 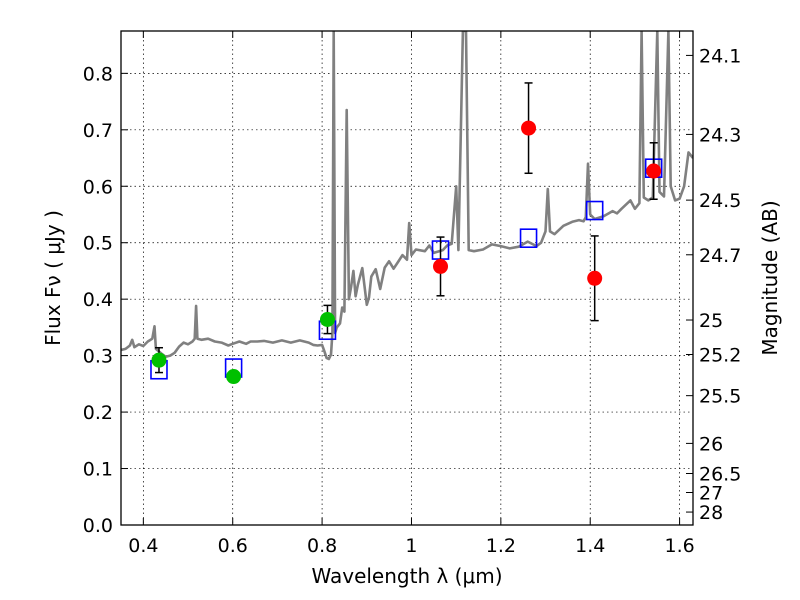 What do you see at coordinates (720, 397) in the screenshot?
I see `right-tick-label: 25.5` at bounding box center [720, 397].